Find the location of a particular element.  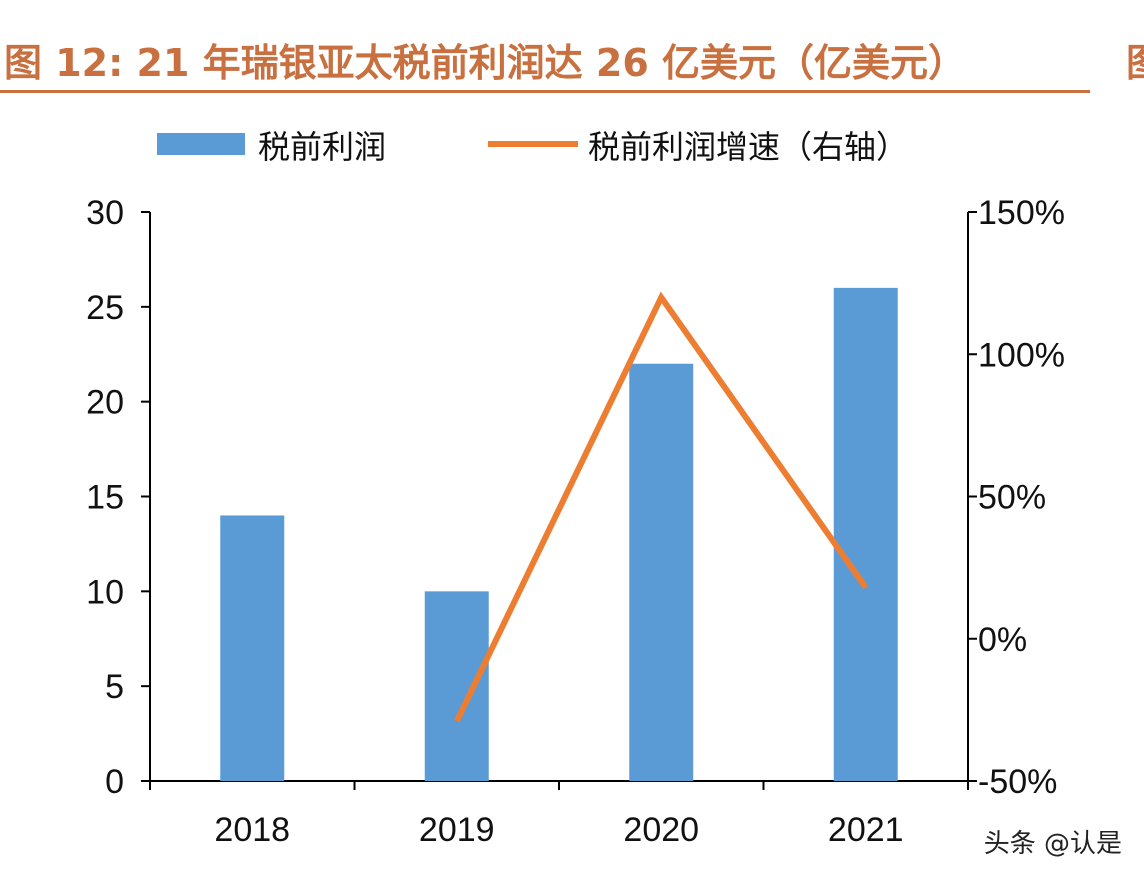

left-axis-tick-label: 10 is located at coordinates (105, 592).